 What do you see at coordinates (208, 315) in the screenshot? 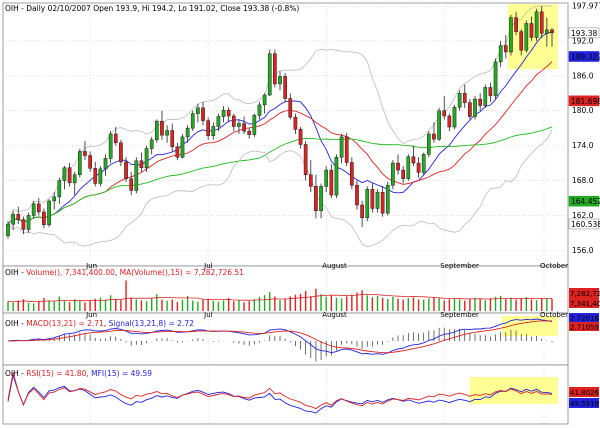
I see `x-tick-label-volume: Jul` at bounding box center [208, 315].